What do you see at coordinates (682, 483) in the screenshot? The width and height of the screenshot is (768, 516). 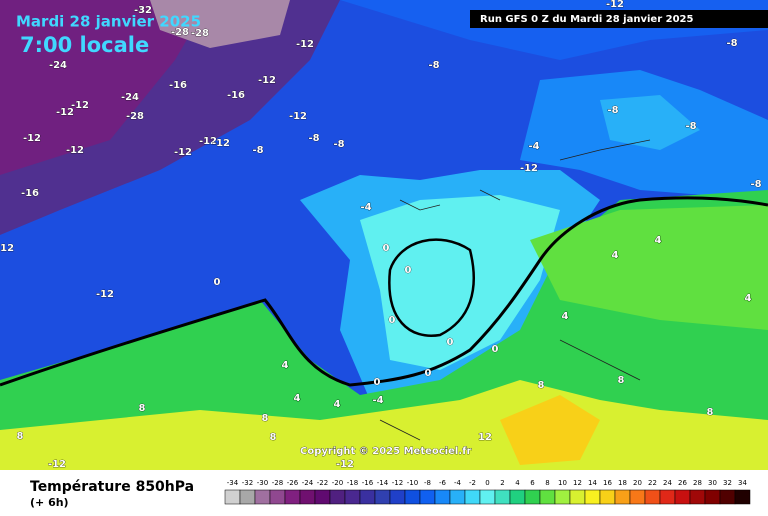 I see `colorbar-label: 26` at bounding box center [682, 483].